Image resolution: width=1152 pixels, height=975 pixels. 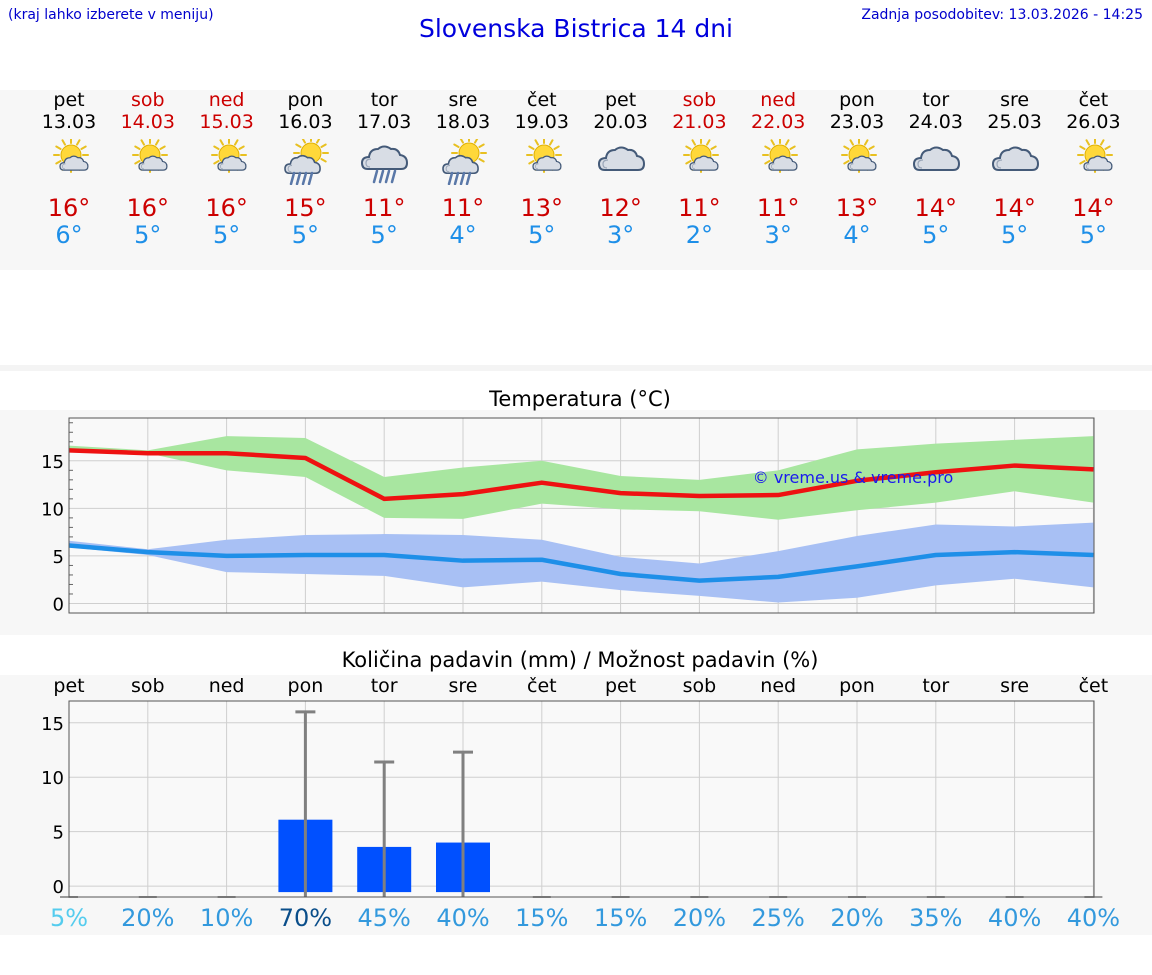 What do you see at coordinates (576, 368) in the screenshot?
I see `separator-band` at bounding box center [576, 368].